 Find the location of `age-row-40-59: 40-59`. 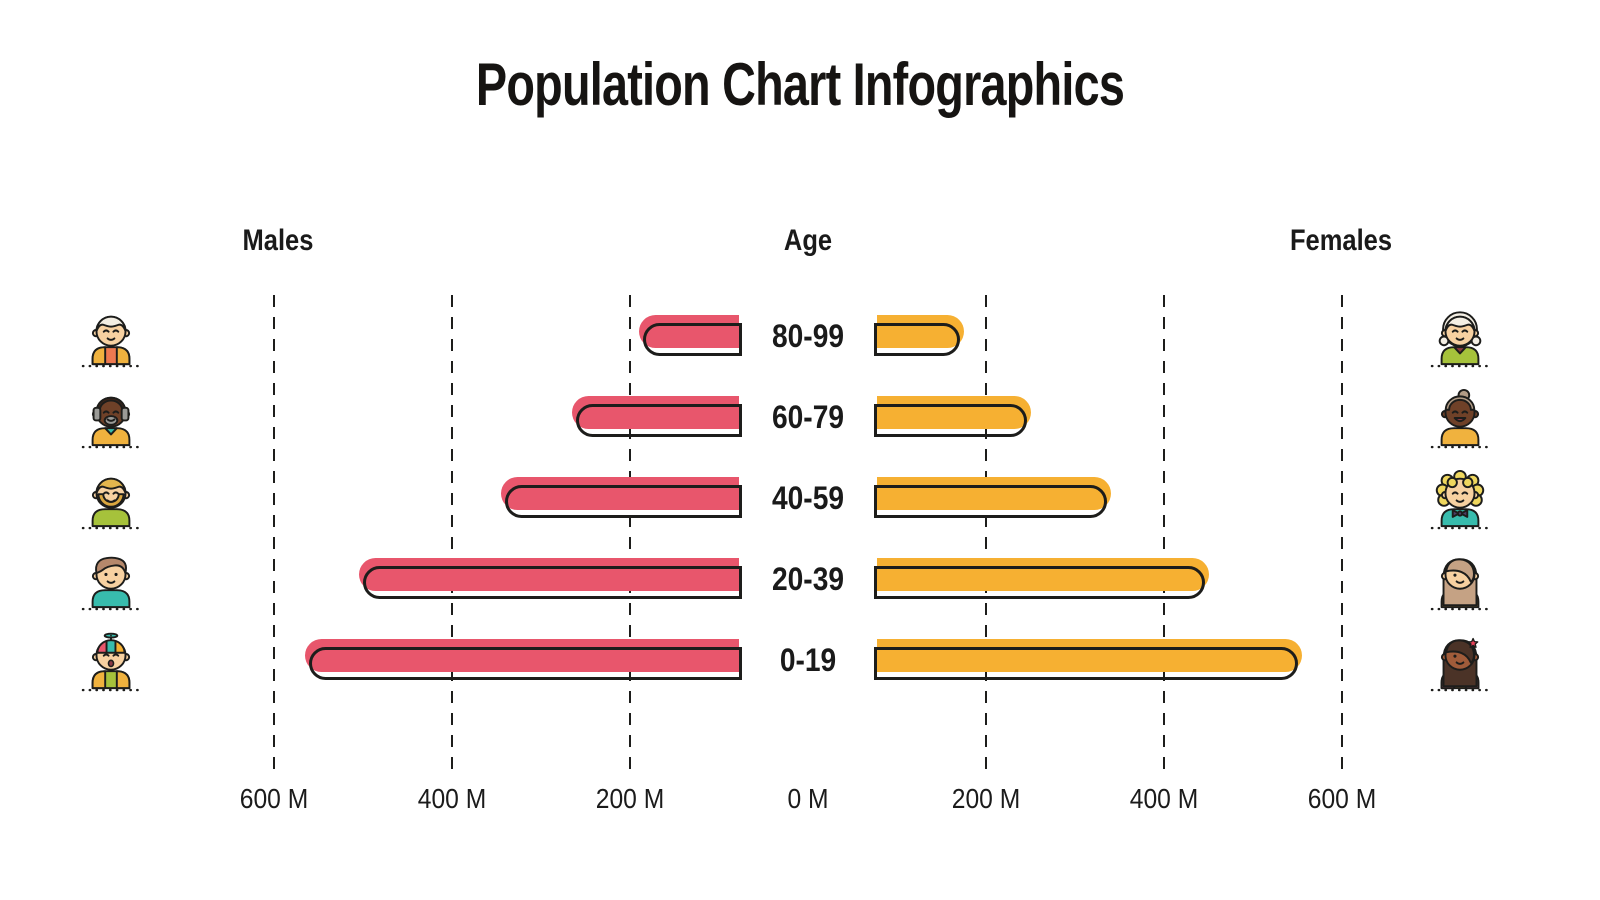

age-row-40-59: 40-59 is located at coordinates (800, 499).